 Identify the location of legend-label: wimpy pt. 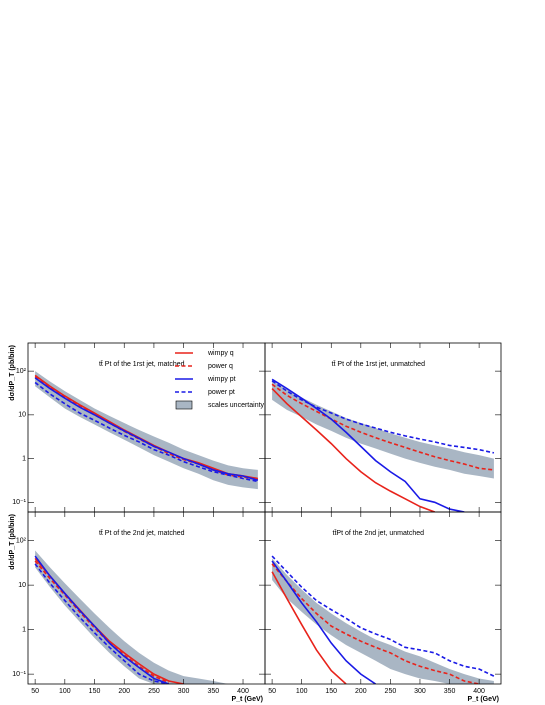
(221, 379).